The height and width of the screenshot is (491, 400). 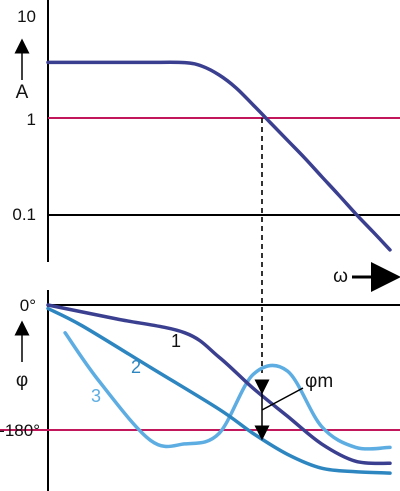 I want to click on amplitude-tick-1: 1, so click(x=31, y=119).